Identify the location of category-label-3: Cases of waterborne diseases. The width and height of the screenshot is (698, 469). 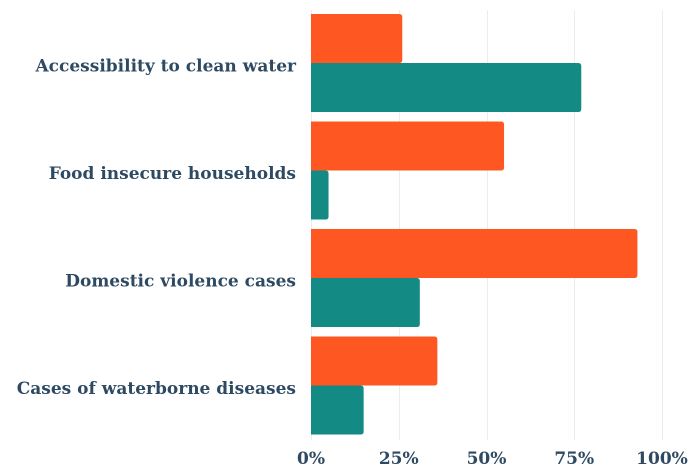
(156, 389).